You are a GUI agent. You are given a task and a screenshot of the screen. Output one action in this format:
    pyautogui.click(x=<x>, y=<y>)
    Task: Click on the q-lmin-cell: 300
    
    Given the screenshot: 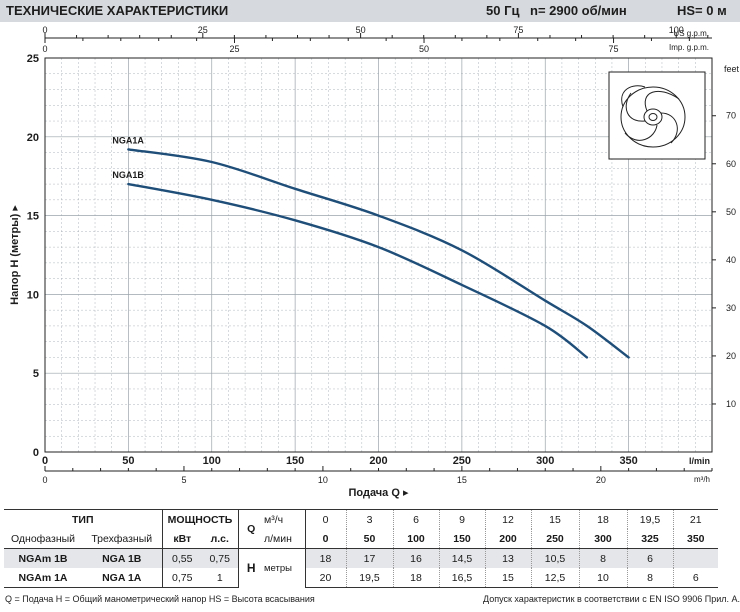 What is the action you would take?
    pyautogui.click(x=602, y=539)
    